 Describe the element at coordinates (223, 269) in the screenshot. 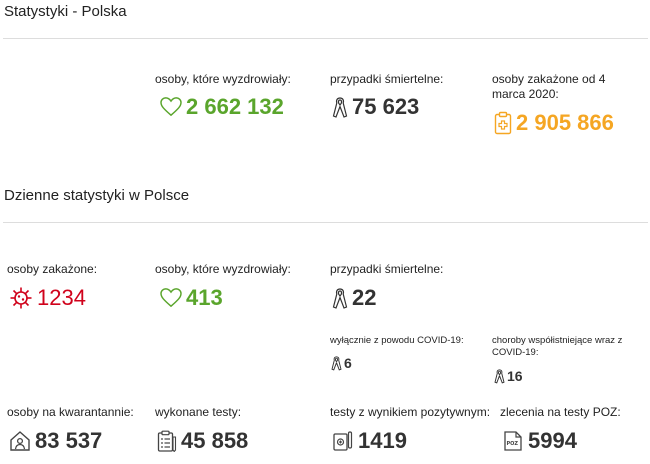

I see `daily-recovered-label: osoby, które wyzdrowiały:` at that location.